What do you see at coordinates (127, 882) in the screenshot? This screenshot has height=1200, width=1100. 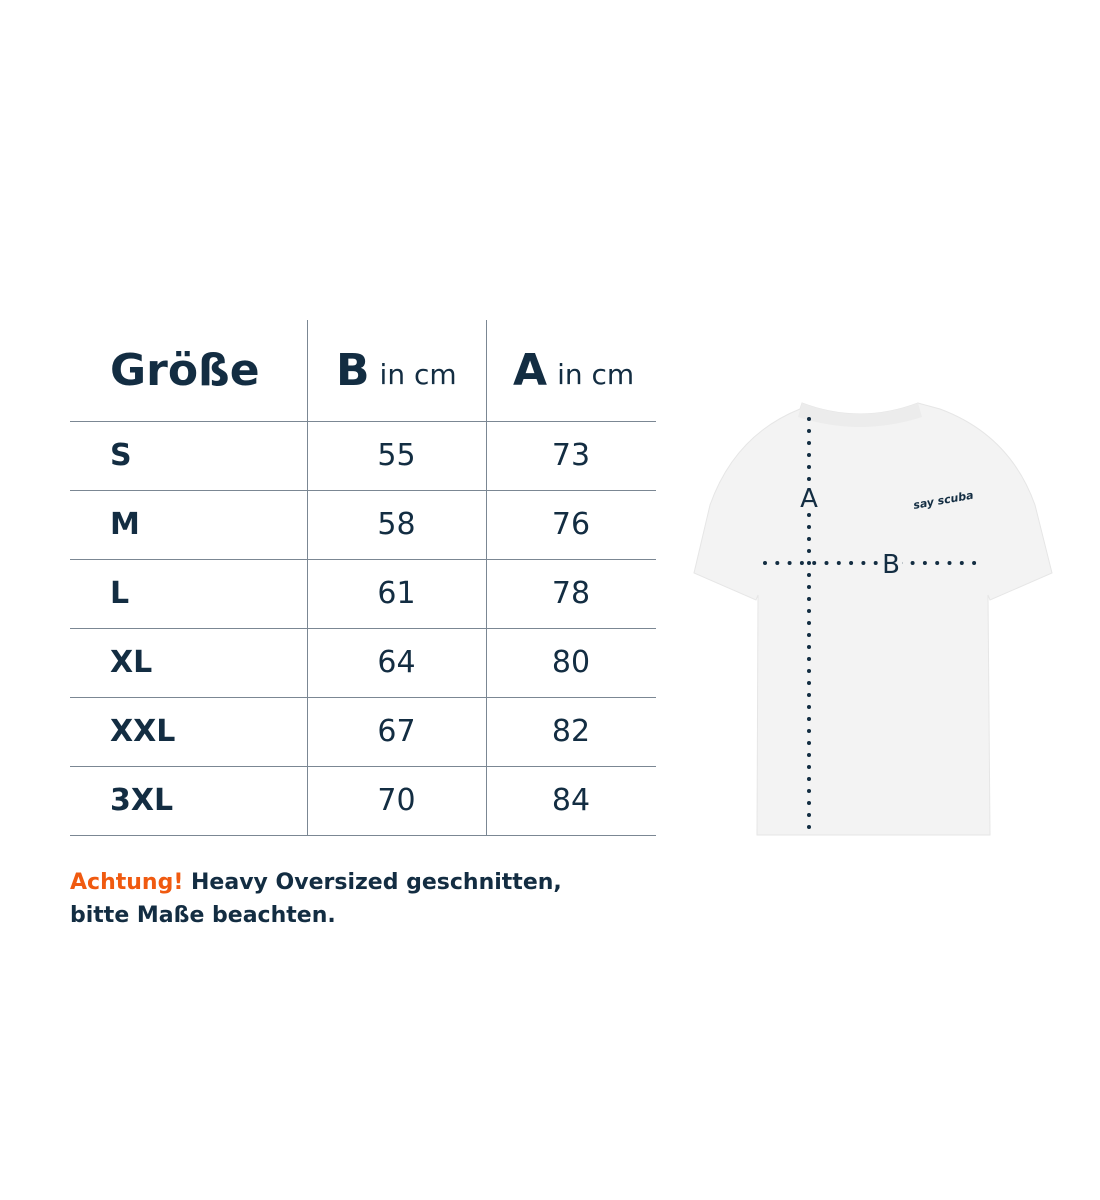 I see `note-warning: Achtung!` at bounding box center [127, 882].